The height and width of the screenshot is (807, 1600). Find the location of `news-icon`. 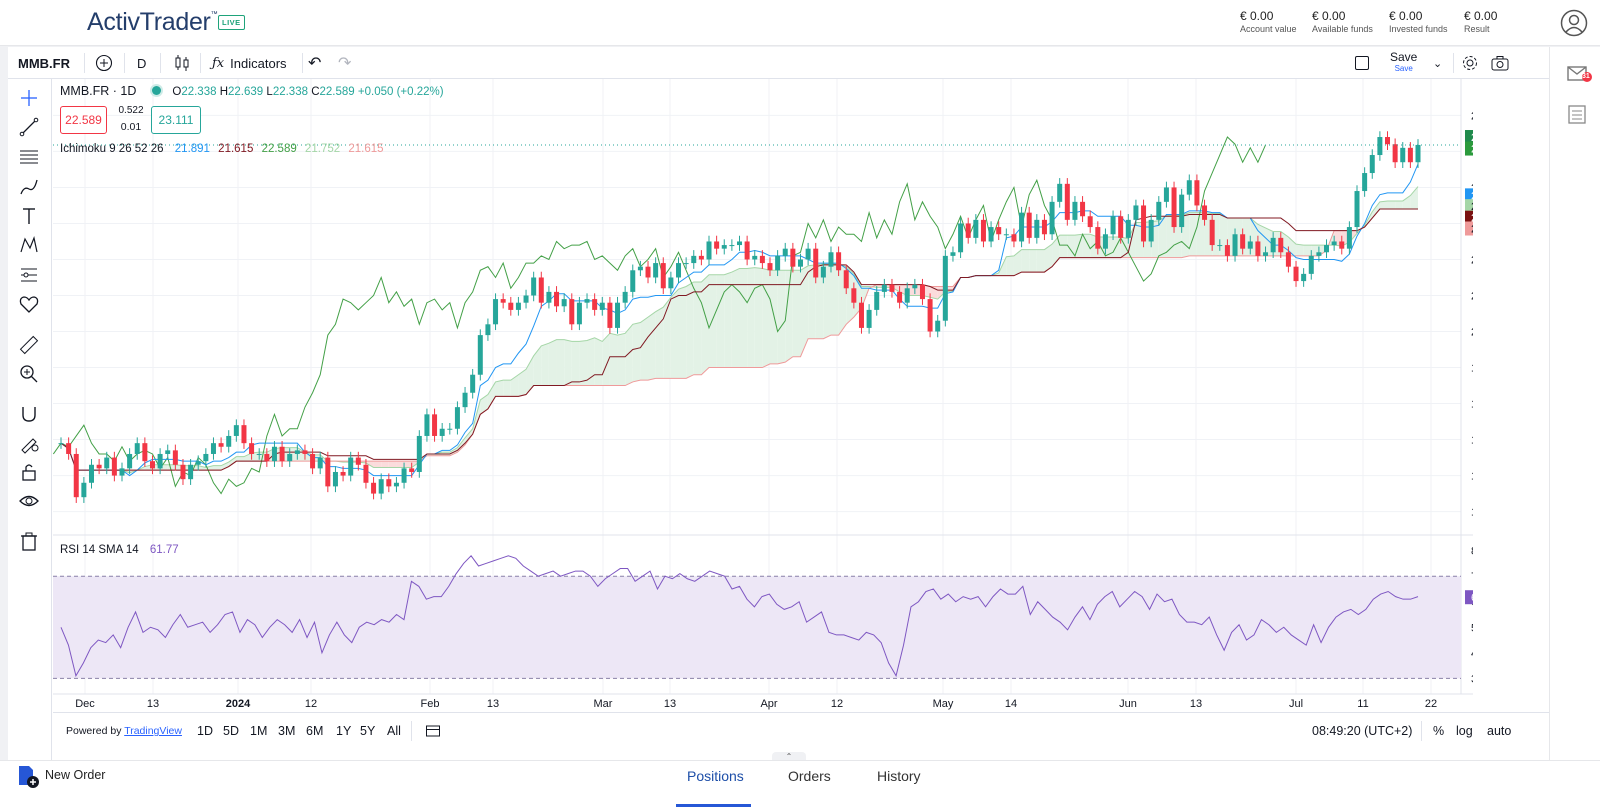

news-icon is located at coordinates (1577, 115).